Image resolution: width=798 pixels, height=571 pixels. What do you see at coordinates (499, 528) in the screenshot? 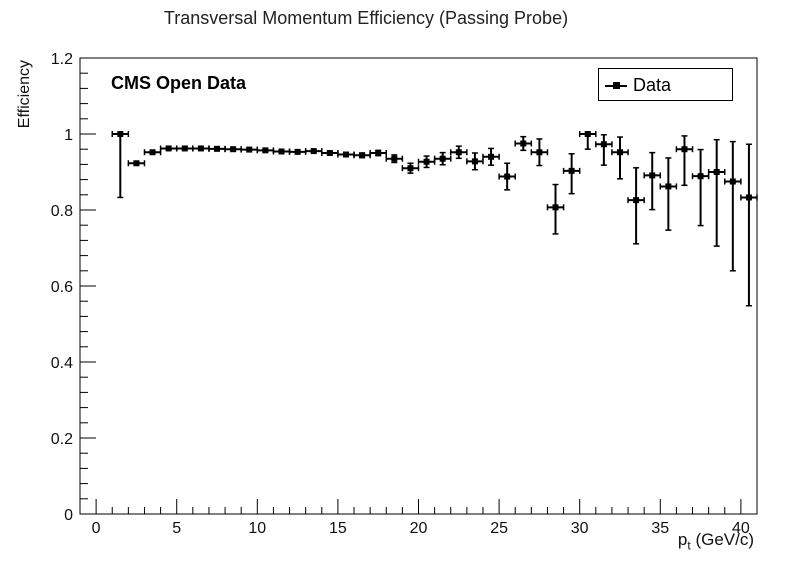
I see `x-tick-label: 25` at bounding box center [499, 528].